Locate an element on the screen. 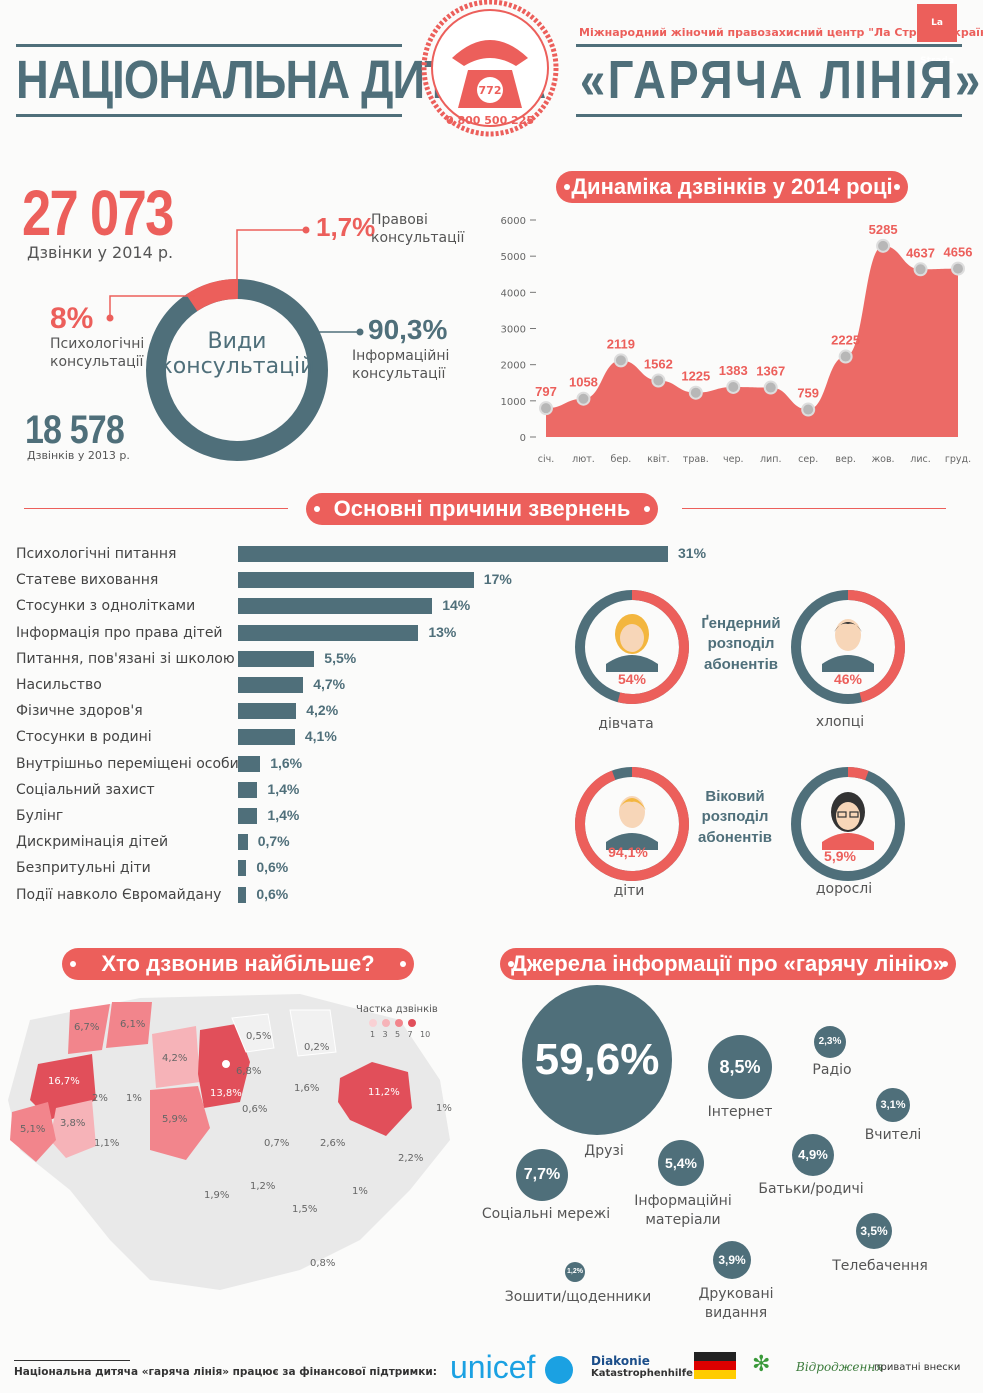 This screenshot has width=983, height=1393. region-value: 1,1% is located at coordinates (107, 1143).